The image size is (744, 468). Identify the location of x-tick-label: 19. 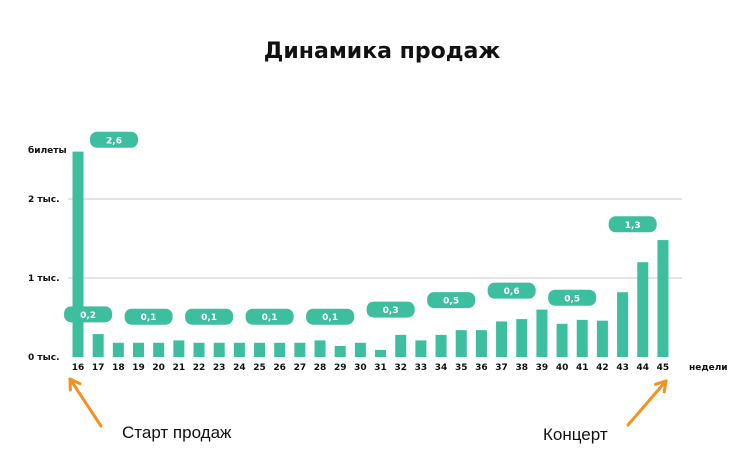
(138, 368).